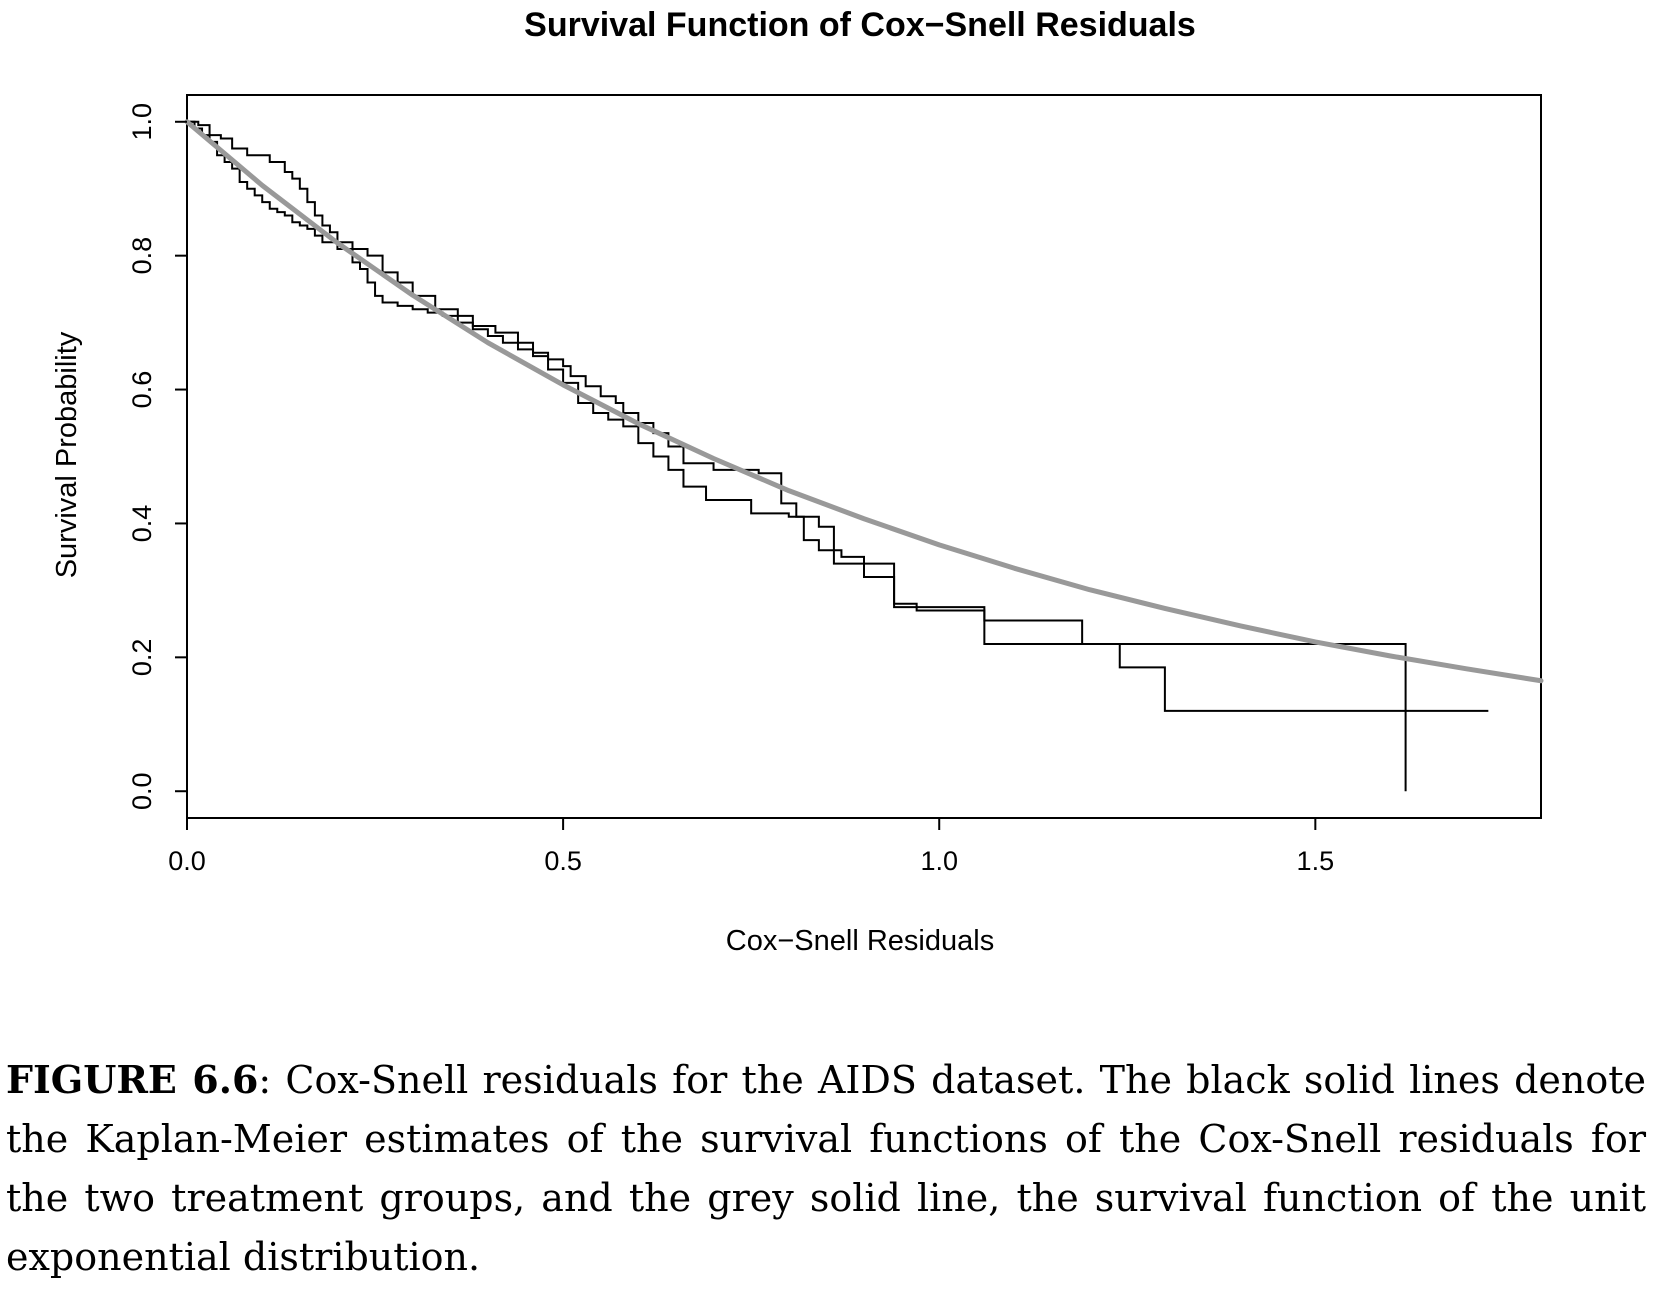 This screenshot has height=1295, width=1653. Describe the element at coordinates (132, 1079) in the screenshot. I see `figure-label: FIGURE 6.6` at that location.